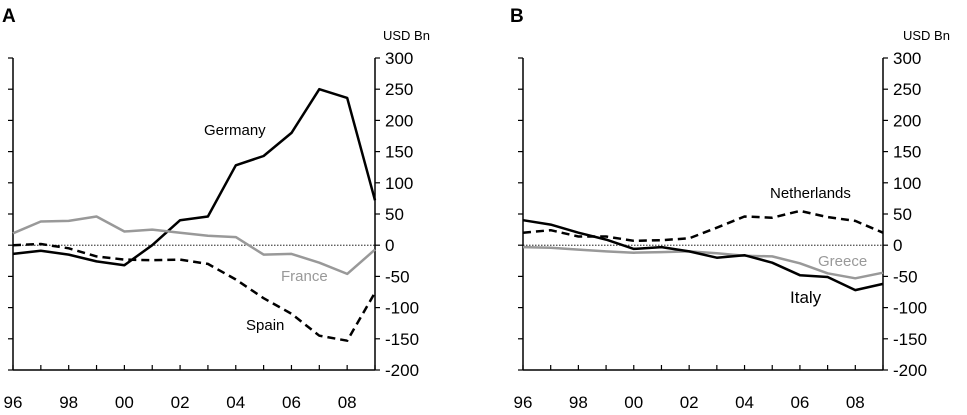  What do you see at coordinates (304, 276) in the screenshot?
I see `france-series-label: France` at bounding box center [304, 276].